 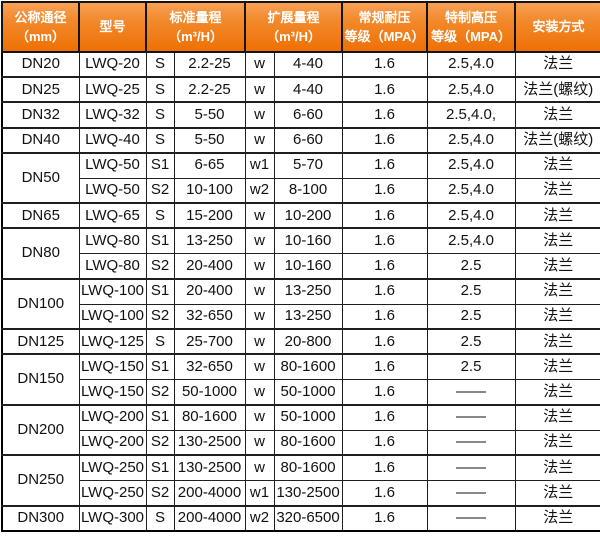 What do you see at coordinates (308, 115) in the screenshot?
I see `extended-range-cell: 6-60` at bounding box center [308, 115].